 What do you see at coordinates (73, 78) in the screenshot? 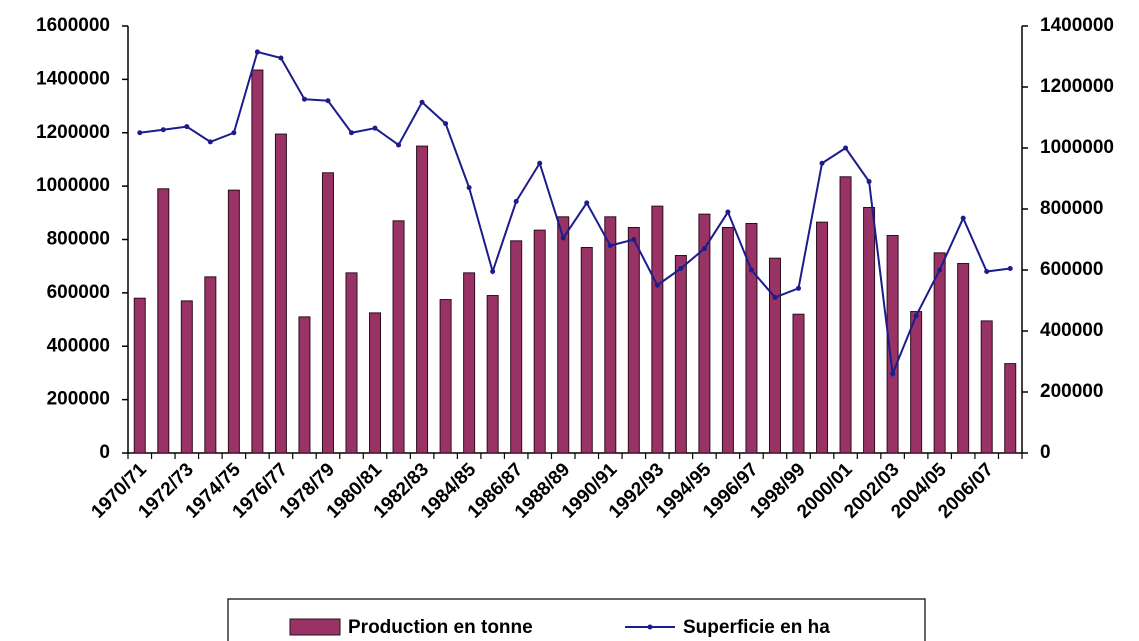
I see `y-tick-label: 1400000` at bounding box center [73, 78].